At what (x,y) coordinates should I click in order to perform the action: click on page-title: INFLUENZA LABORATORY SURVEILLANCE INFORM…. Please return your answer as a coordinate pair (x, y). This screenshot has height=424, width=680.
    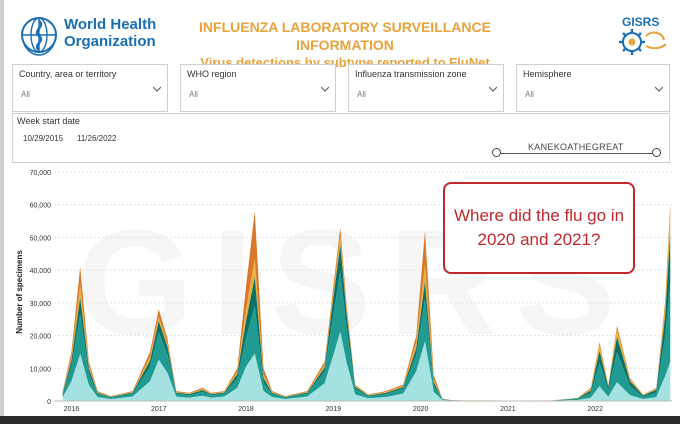
    Looking at the image, I should click on (345, 36).